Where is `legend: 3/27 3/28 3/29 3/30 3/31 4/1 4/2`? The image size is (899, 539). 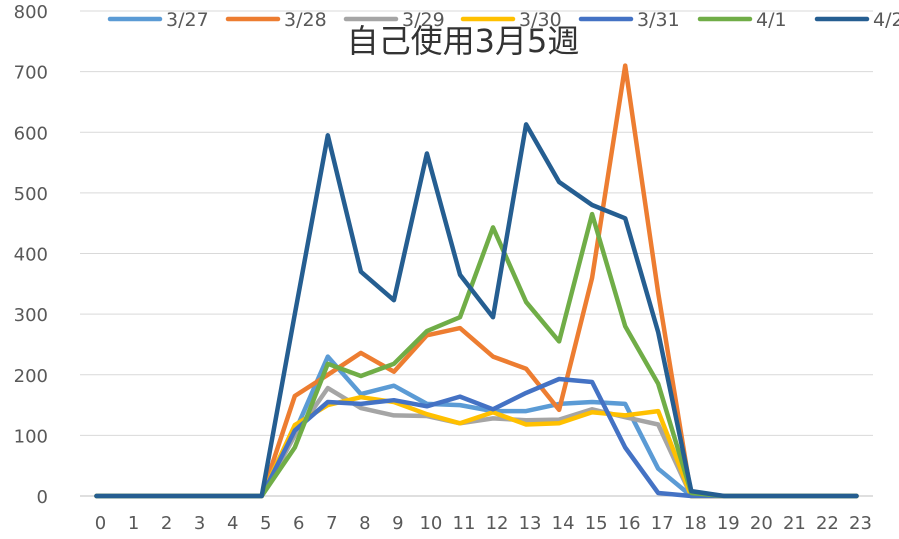 legend: 3/27 3/28 3/29 3/30 3/31 4/1 4/2 is located at coordinates (503, 20).